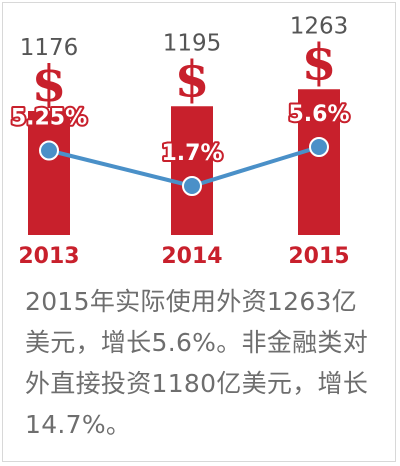 This screenshot has height=466, width=400. What do you see at coordinates (191, 153) in the screenshot?
I see `growth-label-2014: 1.7%` at bounding box center [191, 153].